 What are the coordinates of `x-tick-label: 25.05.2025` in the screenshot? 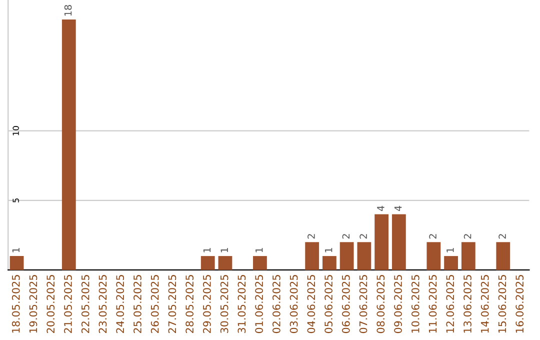 It's located at (138, 304).